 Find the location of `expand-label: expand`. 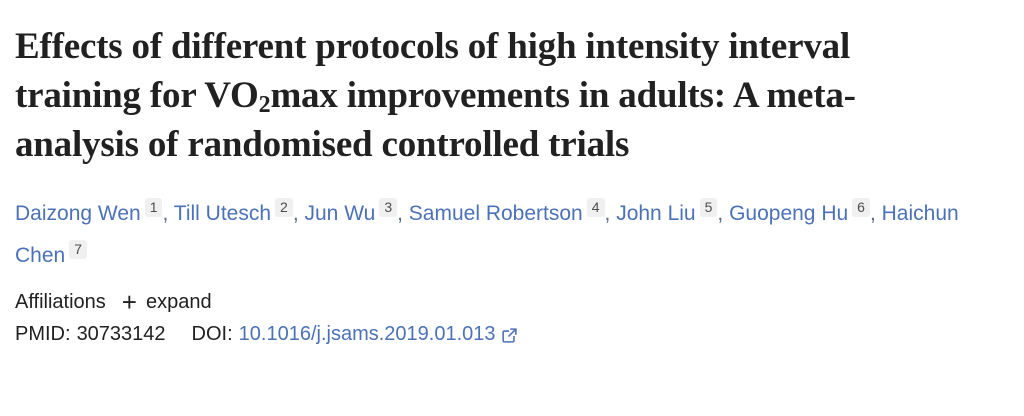

expand-label: expand is located at coordinates (178, 302).